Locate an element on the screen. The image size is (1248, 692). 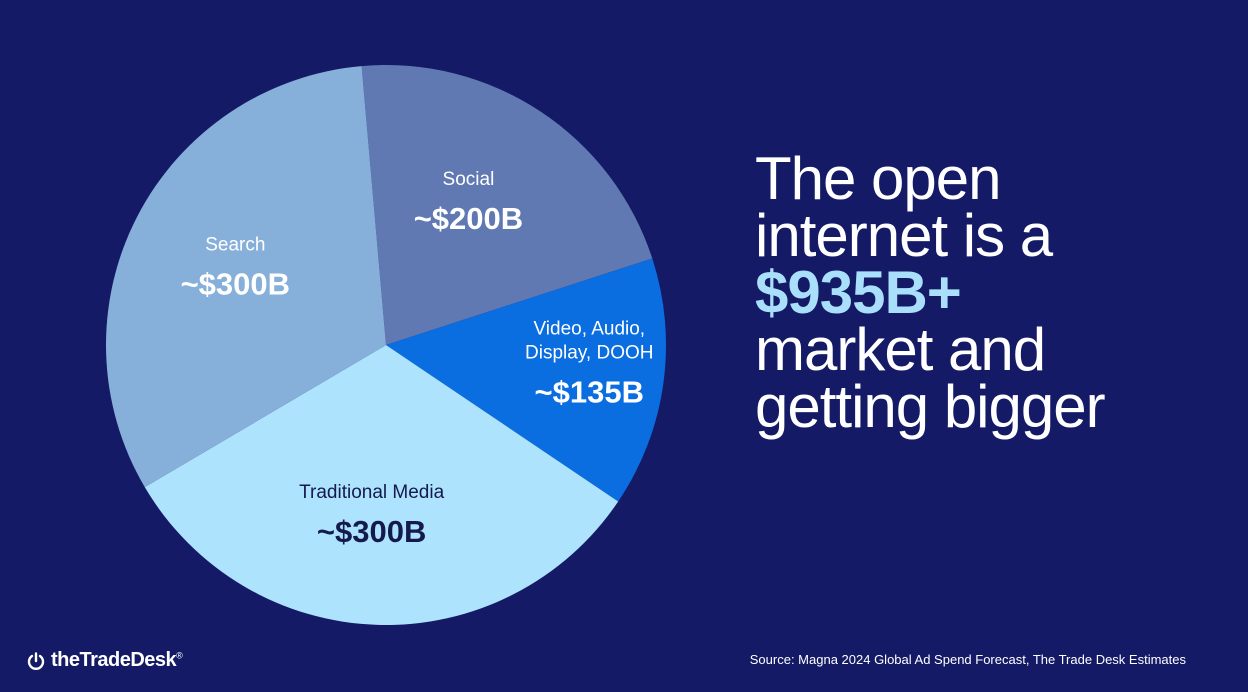
pie-slice-video-audio-display-dooh is located at coordinates (526, 380).